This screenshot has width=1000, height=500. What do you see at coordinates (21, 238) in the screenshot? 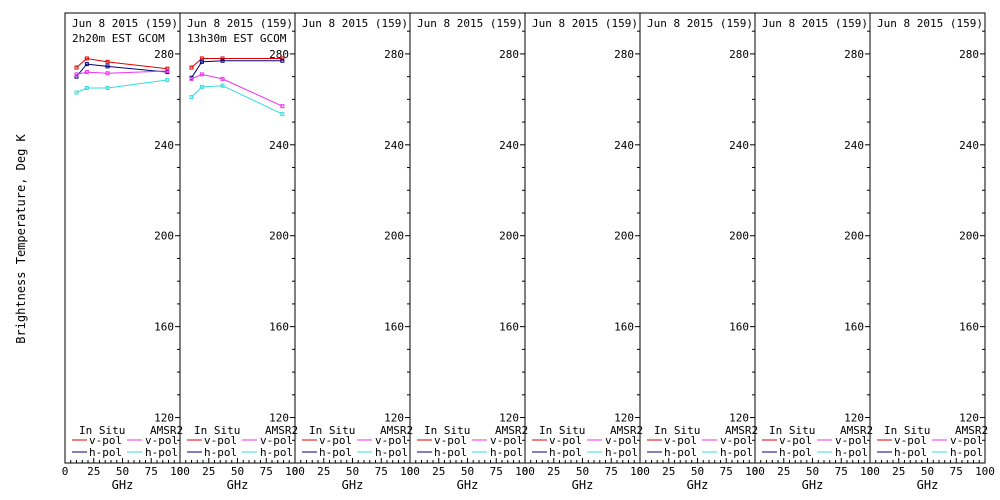
I see `y-axis-label: Brightness Temperature, Deg K` at bounding box center [21, 238].